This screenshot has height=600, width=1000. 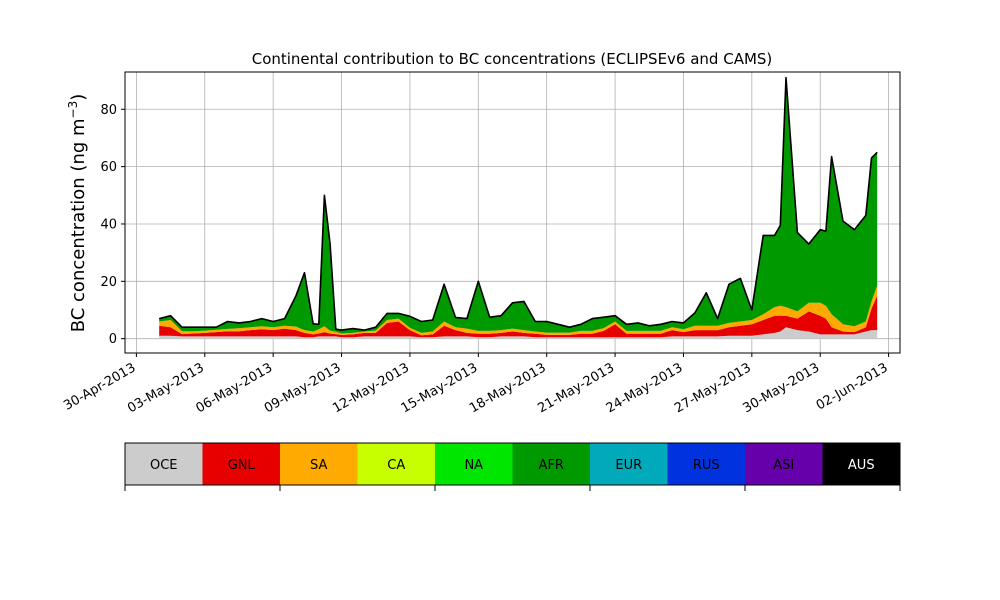 I want to click on x-tick-label: 18-May-2013, so click(x=508, y=388).